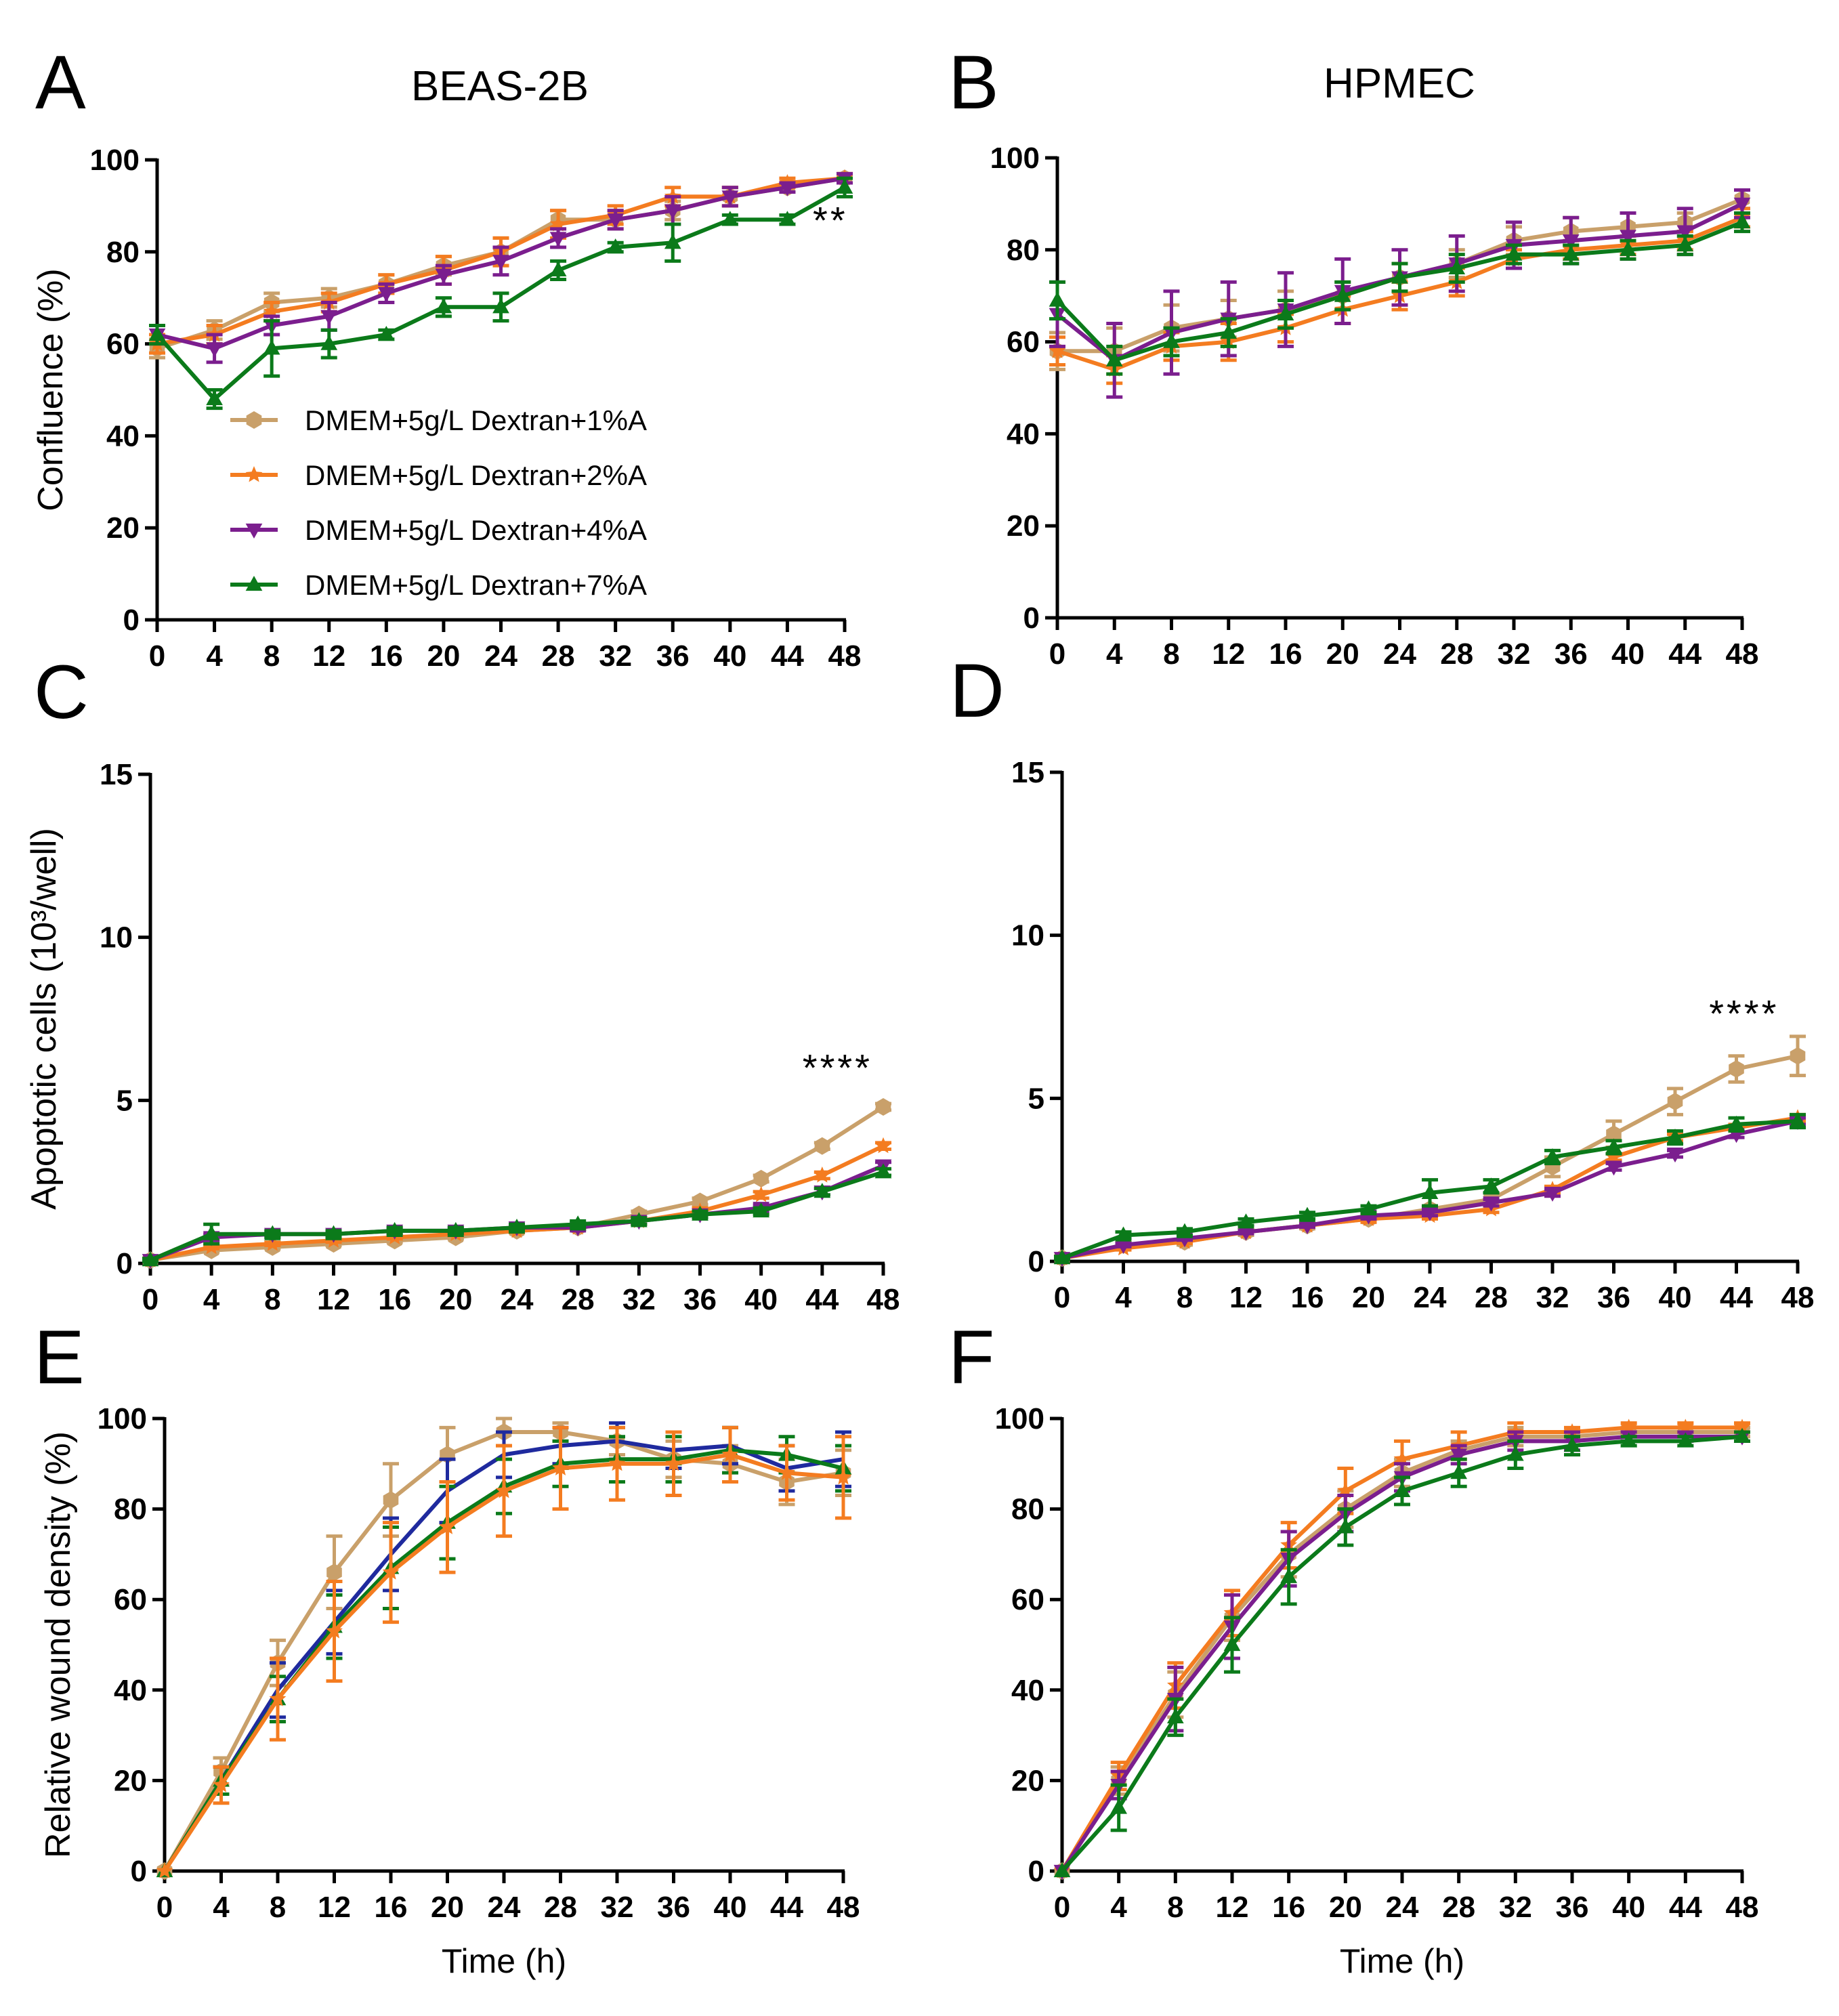 The image size is (1839, 2016). Describe the element at coordinates (59, 1357) in the screenshot. I see `panel-letter-e: E` at that location.